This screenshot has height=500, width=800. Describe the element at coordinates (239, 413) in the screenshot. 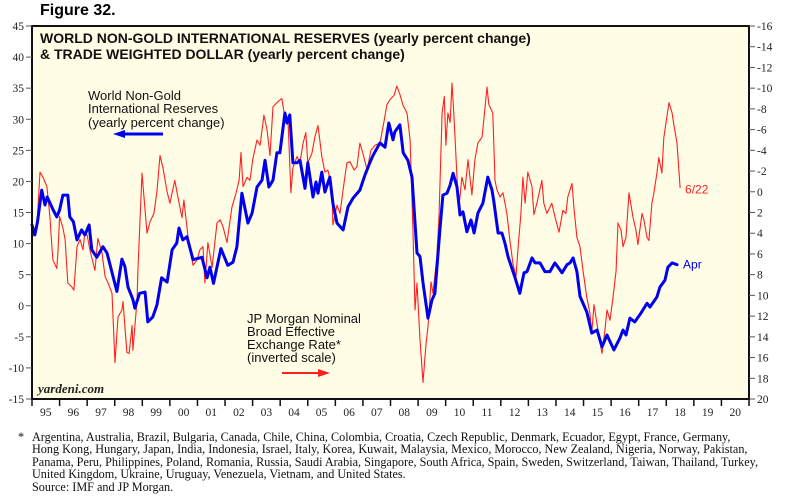

I see `x-axis-tick-label: 02` at that location.